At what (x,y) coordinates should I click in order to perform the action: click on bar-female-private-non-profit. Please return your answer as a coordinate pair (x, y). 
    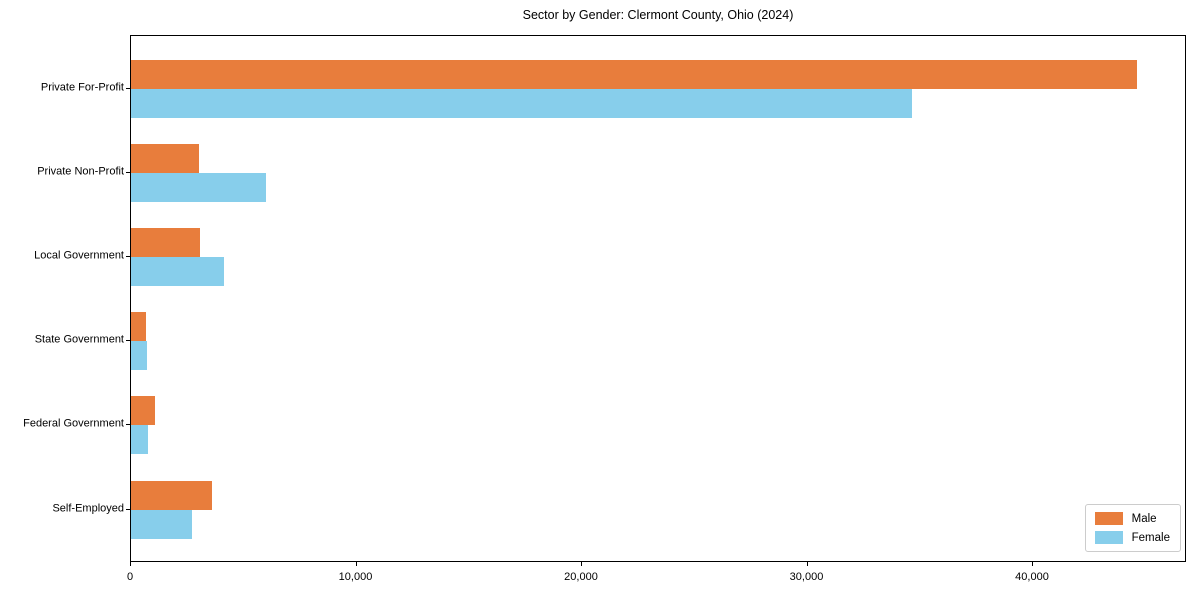
    Looking at the image, I should click on (199, 188).